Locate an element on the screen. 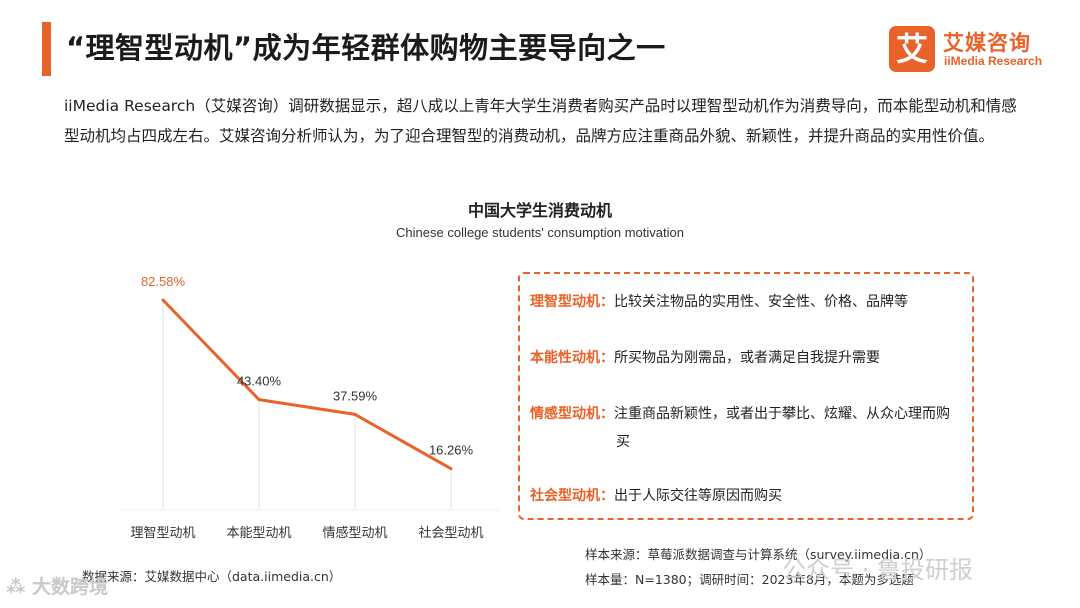  value-label-3: 37.59% is located at coordinates (355, 395).